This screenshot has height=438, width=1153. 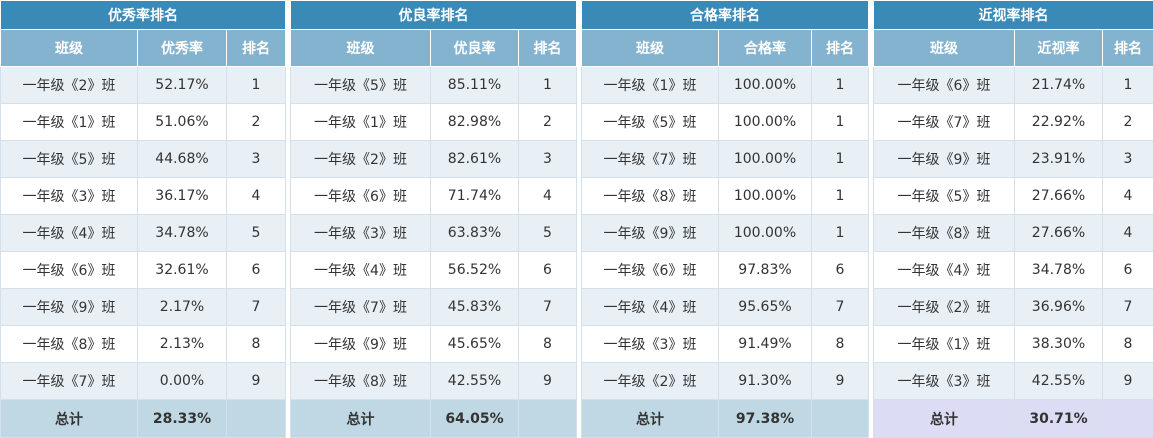 What do you see at coordinates (474, 122) in the screenshot?
I see `rate-cell: 82.98%` at bounding box center [474, 122].